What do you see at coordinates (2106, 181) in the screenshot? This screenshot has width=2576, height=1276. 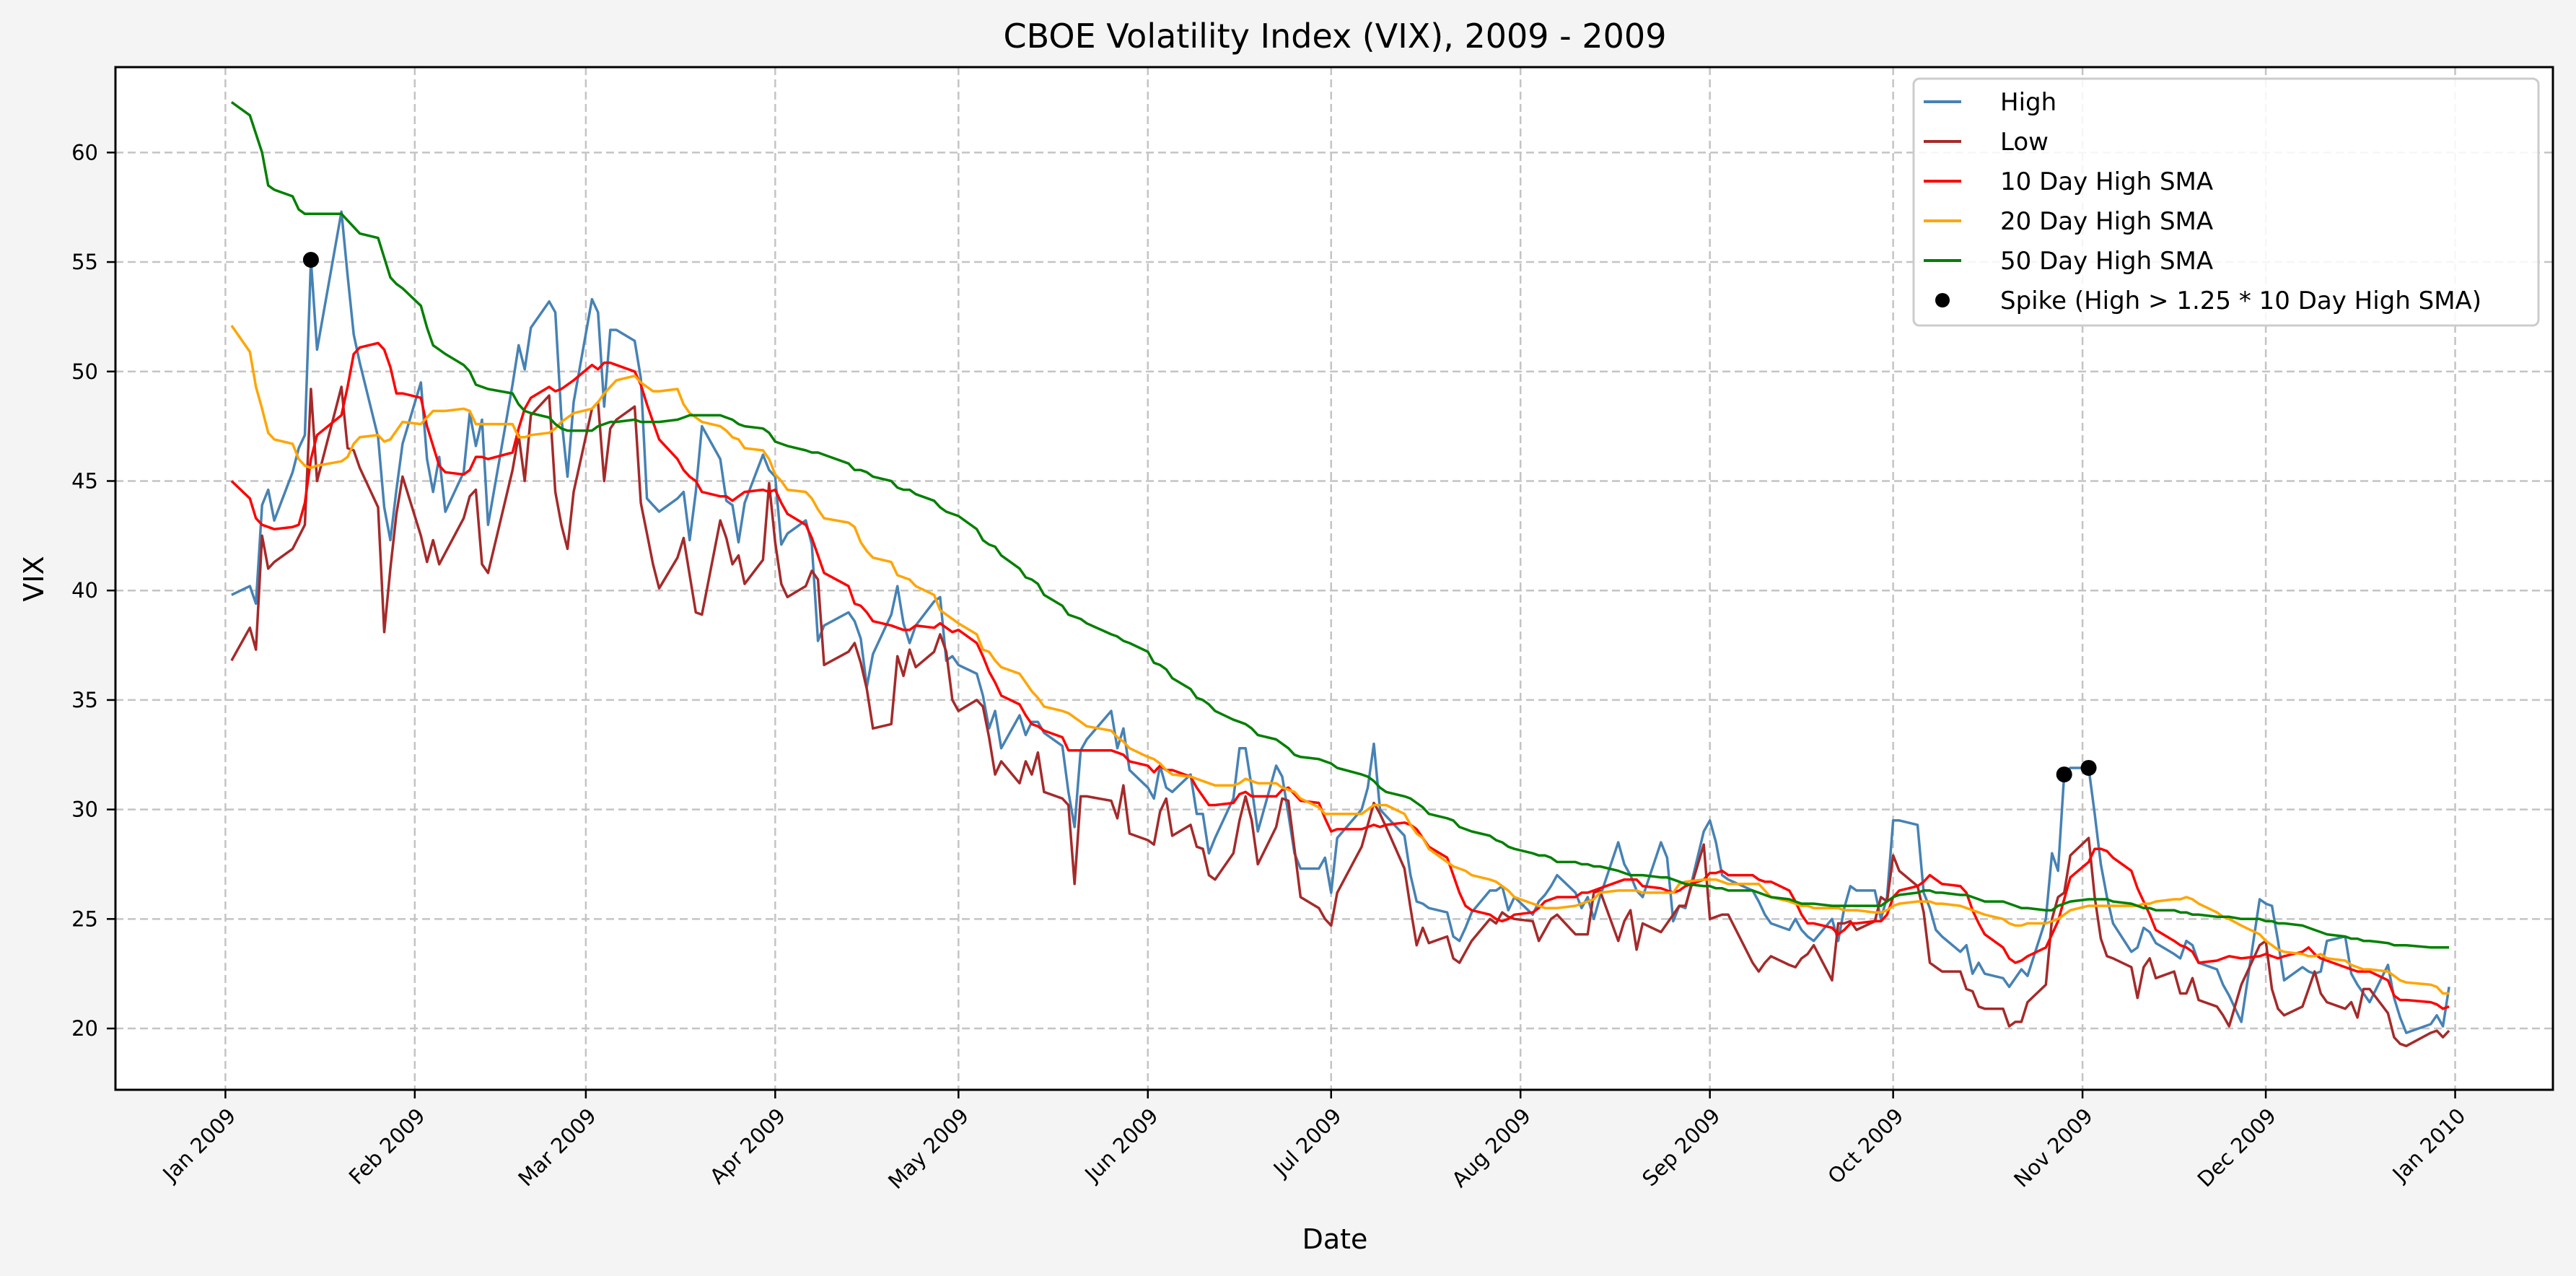 I see `legend-label: 10 Day High SMA` at bounding box center [2106, 181].